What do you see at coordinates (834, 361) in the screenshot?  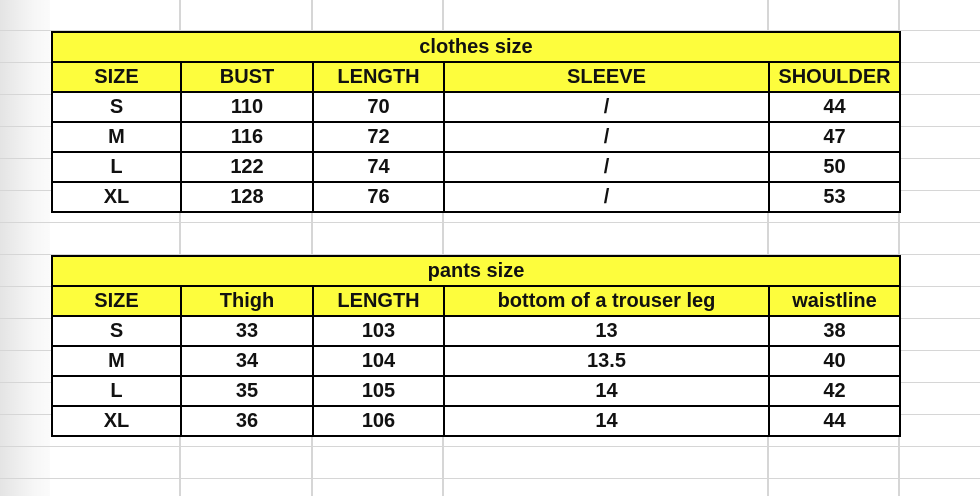 I see `data-cell: 40` at bounding box center [834, 361].